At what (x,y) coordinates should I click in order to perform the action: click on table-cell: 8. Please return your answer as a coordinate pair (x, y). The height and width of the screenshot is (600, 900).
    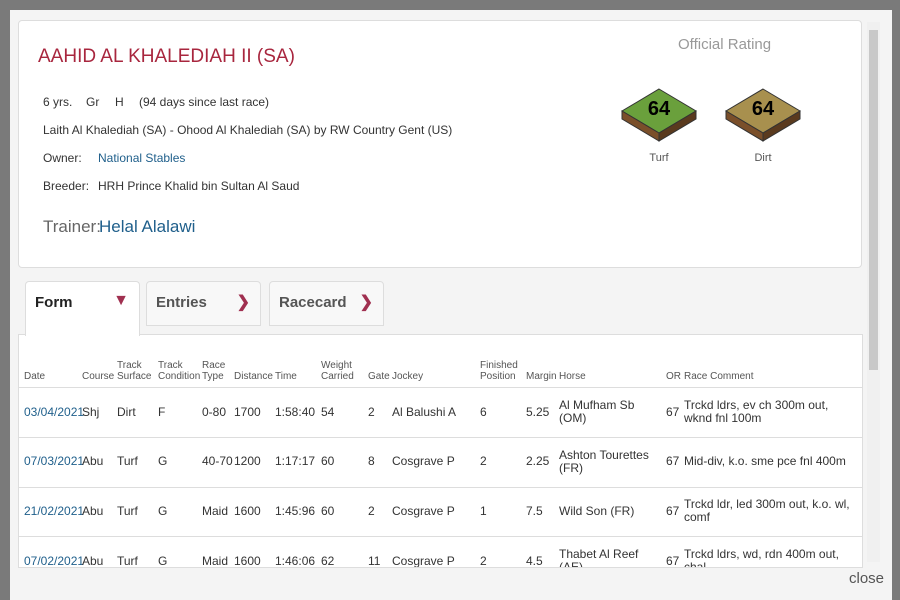
    Looking at the image, I should click on (371, 461).